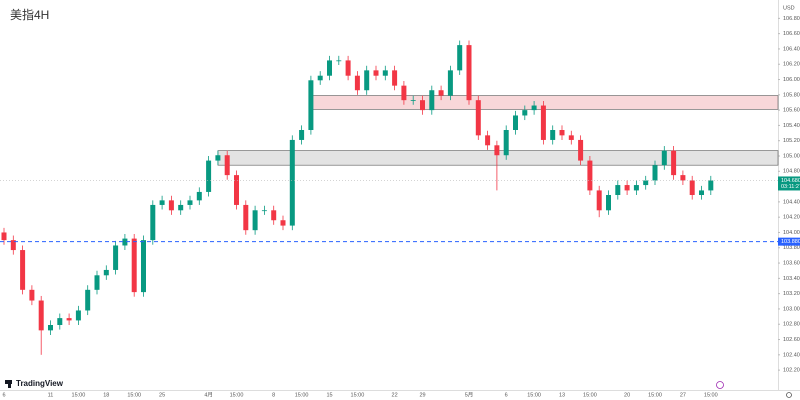  I want to click on y-tick-label: 102.800, so click(791, 325).